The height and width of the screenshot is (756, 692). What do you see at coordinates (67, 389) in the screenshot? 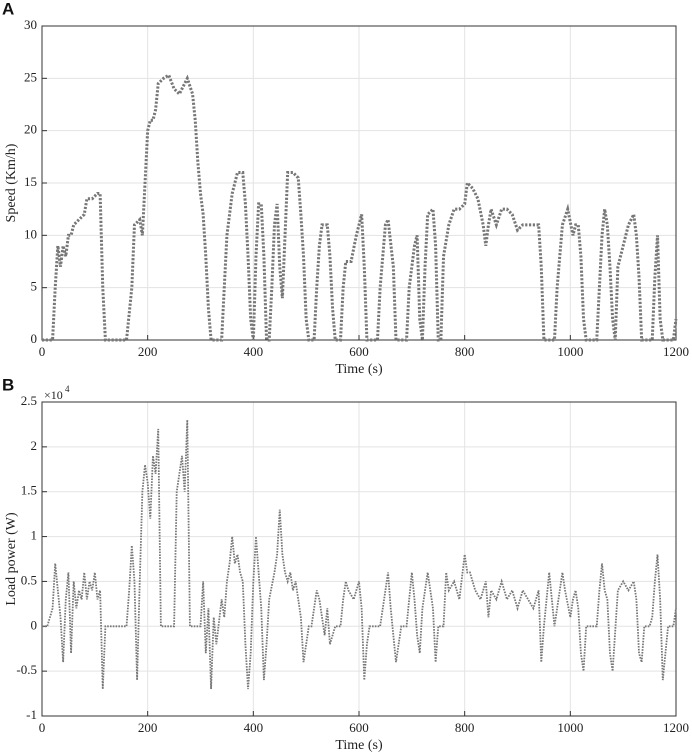
I see `y-multiplier-exponent: 4` at bounding box center [67, 389].